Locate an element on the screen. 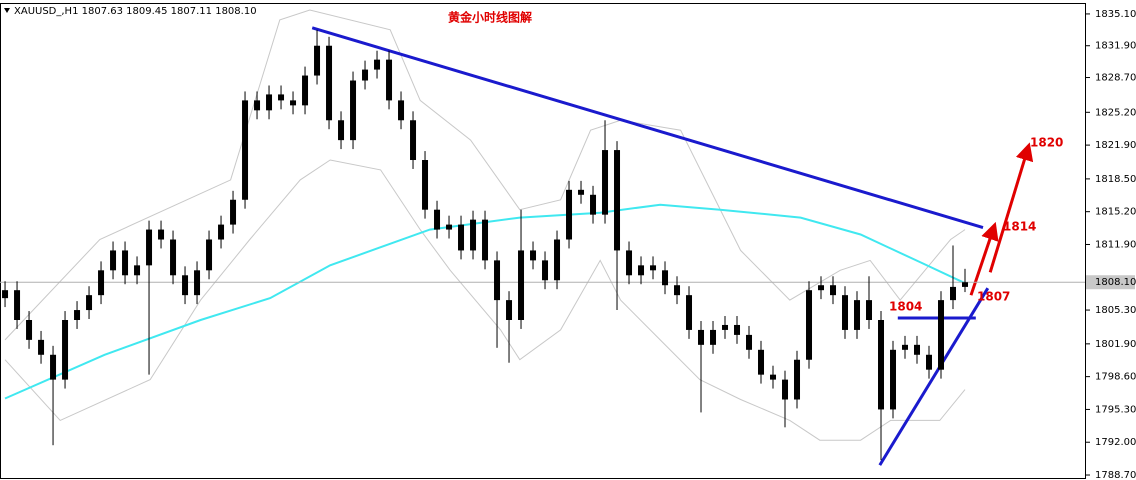 The height and width of the screenshot is (480, 1136). y-tick-label: 1805.30 is located at coordinates (1115, 310).